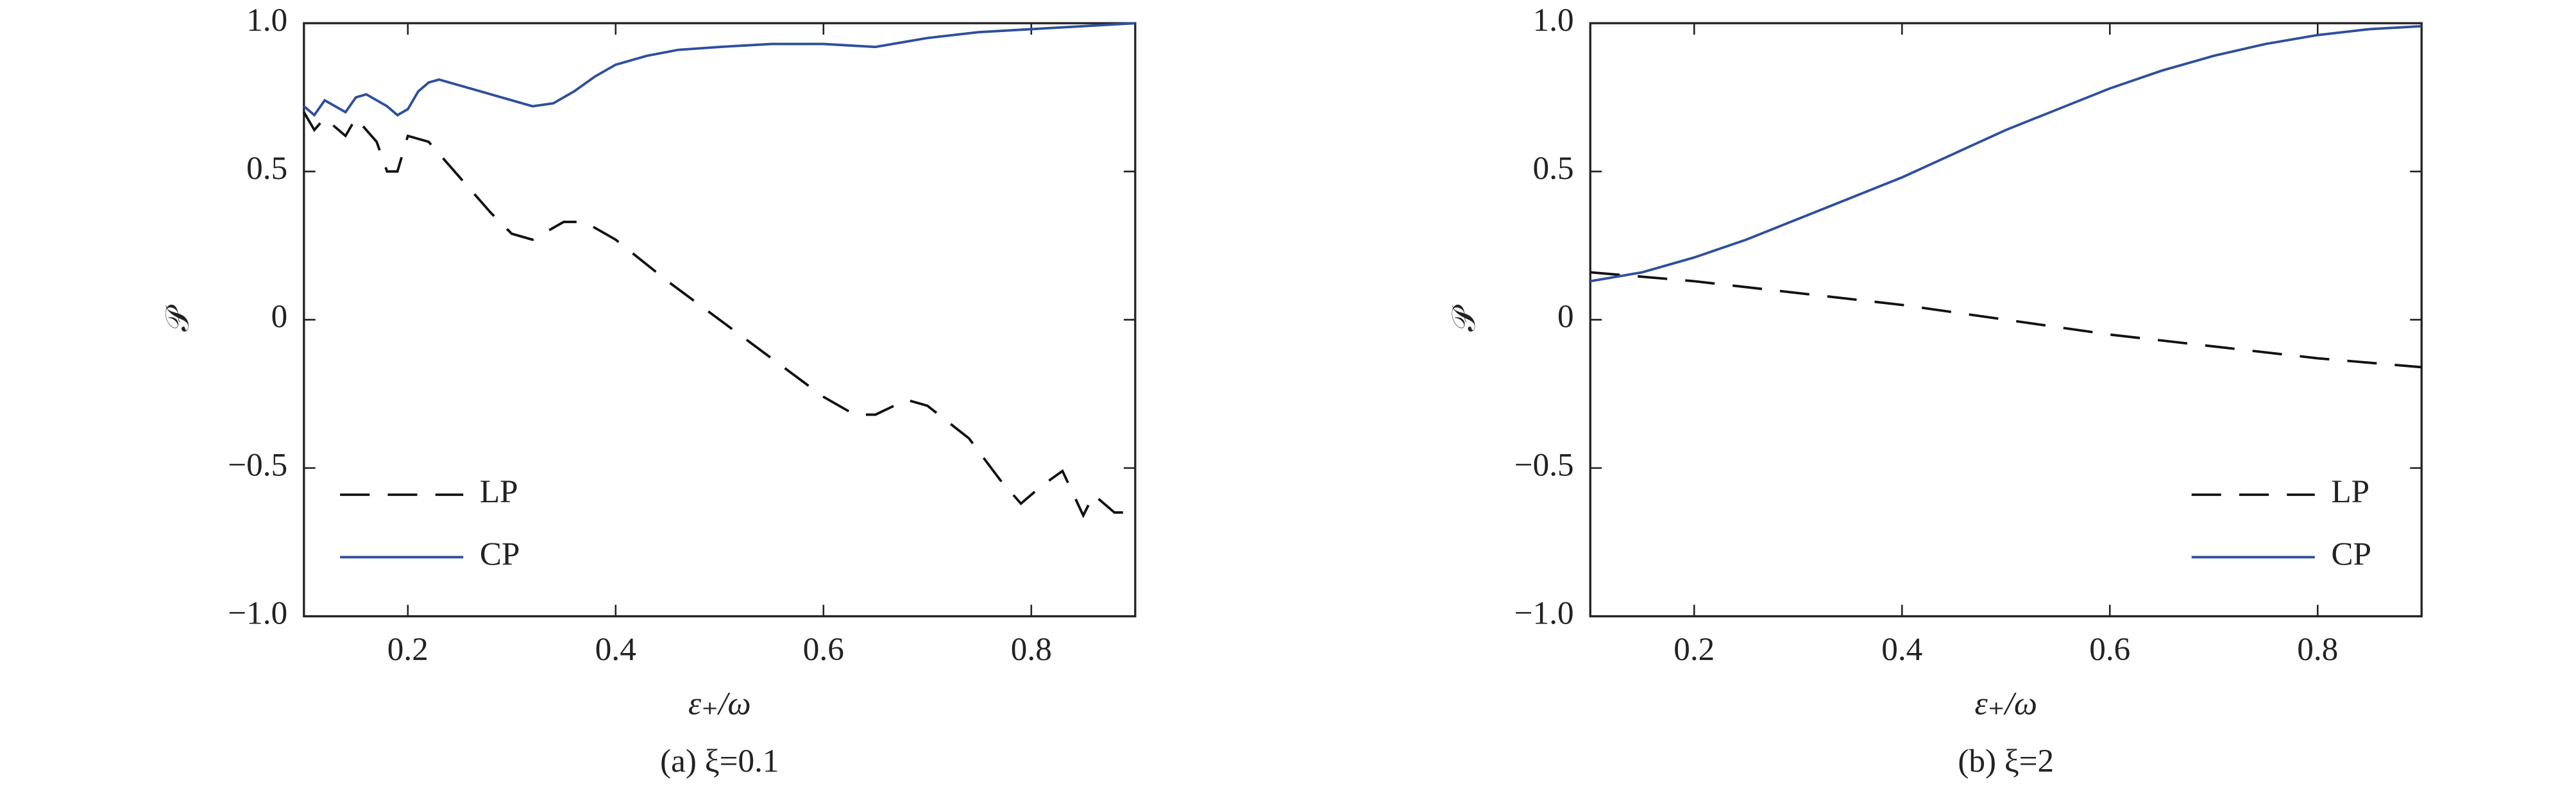 The height and width of the screenshot is (789, 2576). I want to click on caption: (a) ξ=0.1, so click(719, 761).